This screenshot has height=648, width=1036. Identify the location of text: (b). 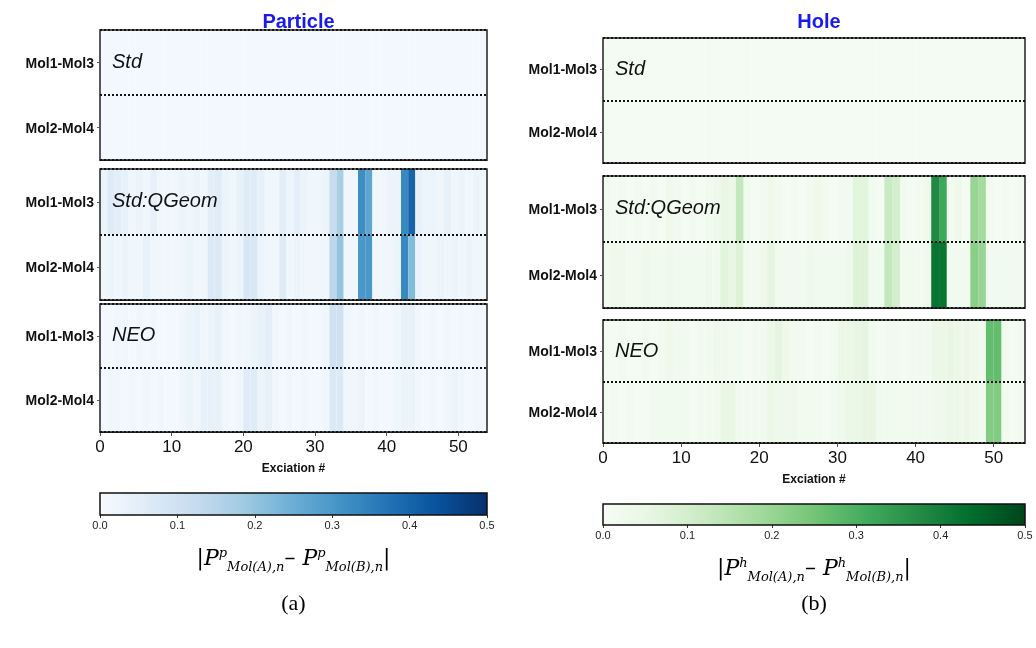
(814, 603).